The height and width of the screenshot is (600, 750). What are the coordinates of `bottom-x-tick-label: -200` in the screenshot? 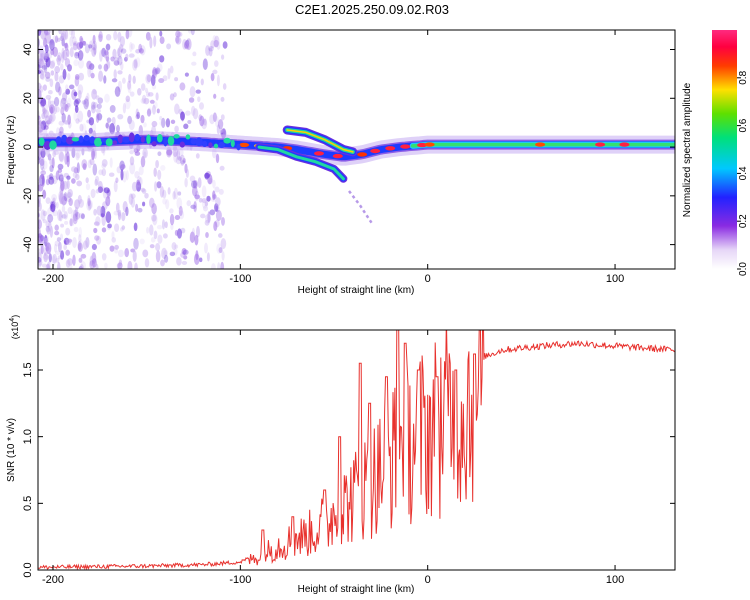 It's located at (53, 580).